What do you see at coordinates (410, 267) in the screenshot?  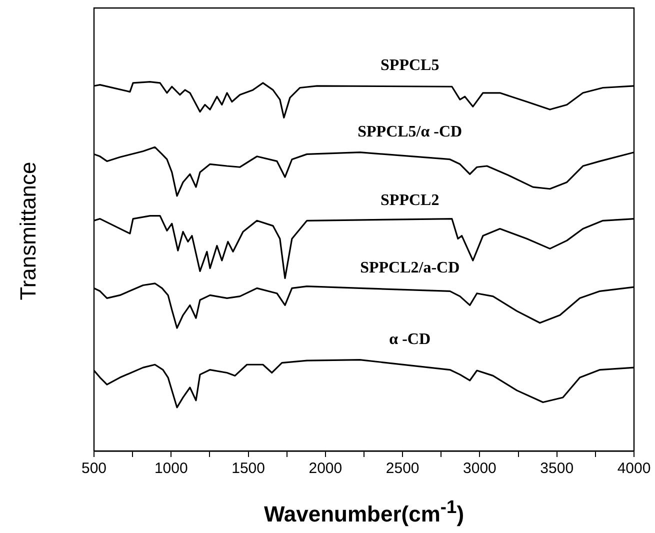 I see `series-label: SPPCL2/a-CD` at bounding box center [410, 267].